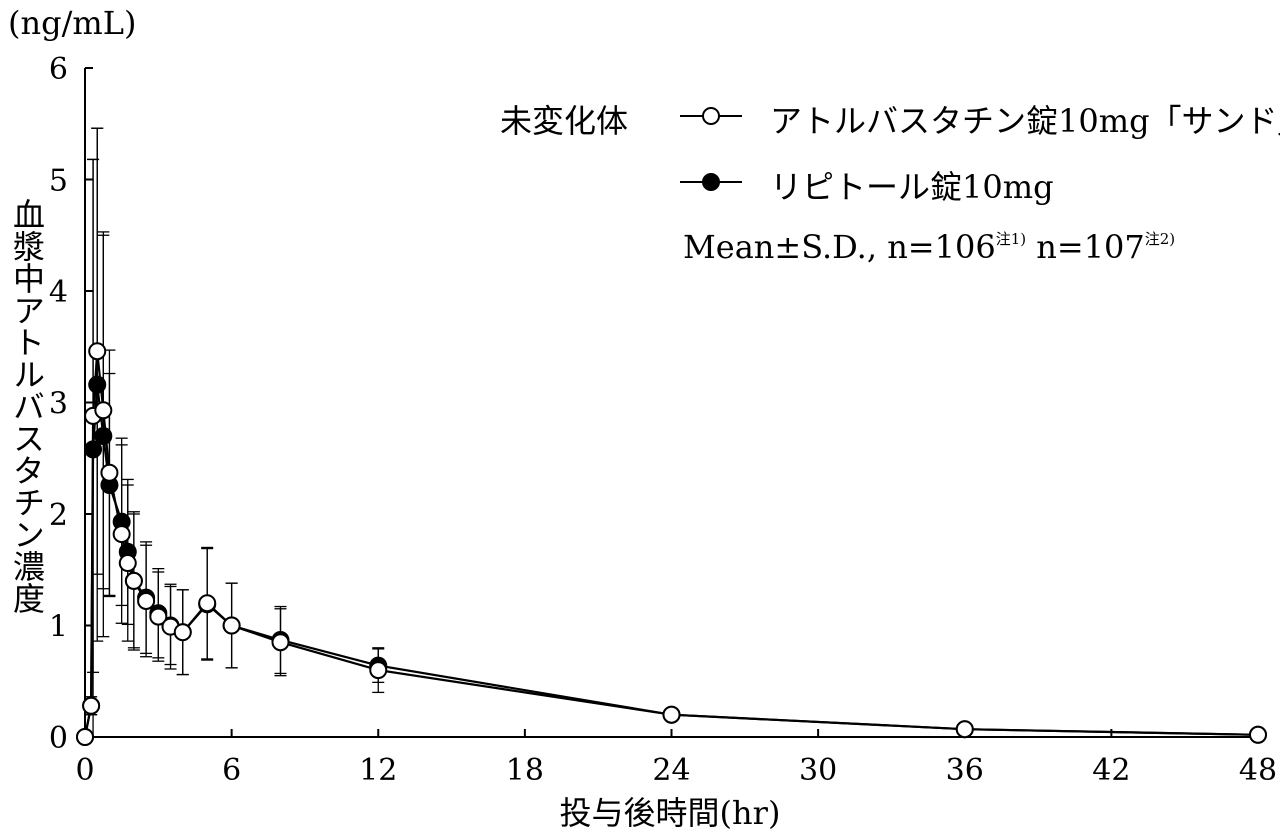  Describe the element at coordinates (711, 116) in the screenshot. I see `legend-mark-test` at that location.